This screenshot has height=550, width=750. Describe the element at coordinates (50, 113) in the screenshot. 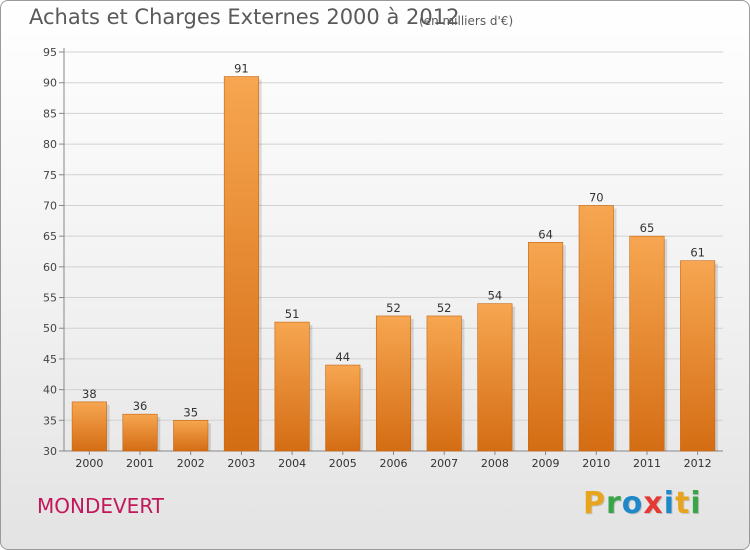

I see `y-tick-label: 85` at that location.